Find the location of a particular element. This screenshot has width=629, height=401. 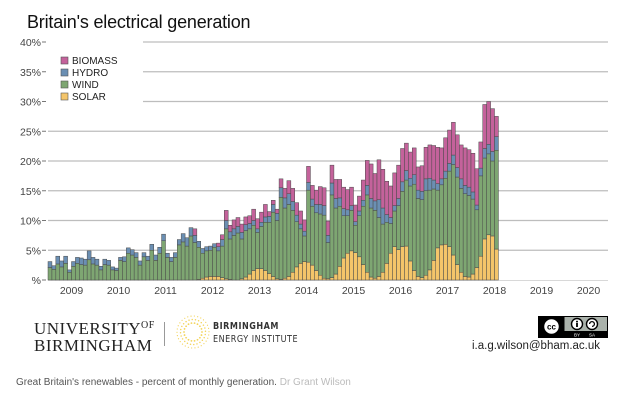

cc-by-sa-icon: cc BY SA is located at coordinates (573, 327).